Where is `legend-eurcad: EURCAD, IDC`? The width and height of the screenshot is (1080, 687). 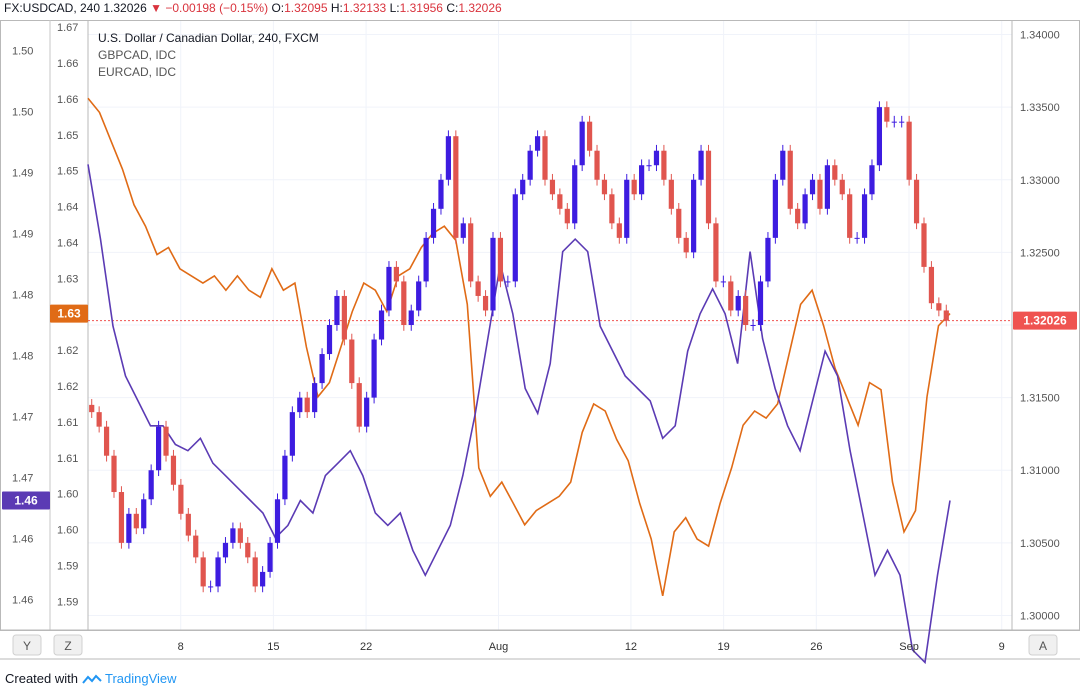 legend-eurcad: EURCAD, IDC is located at coordinates (137, 72).